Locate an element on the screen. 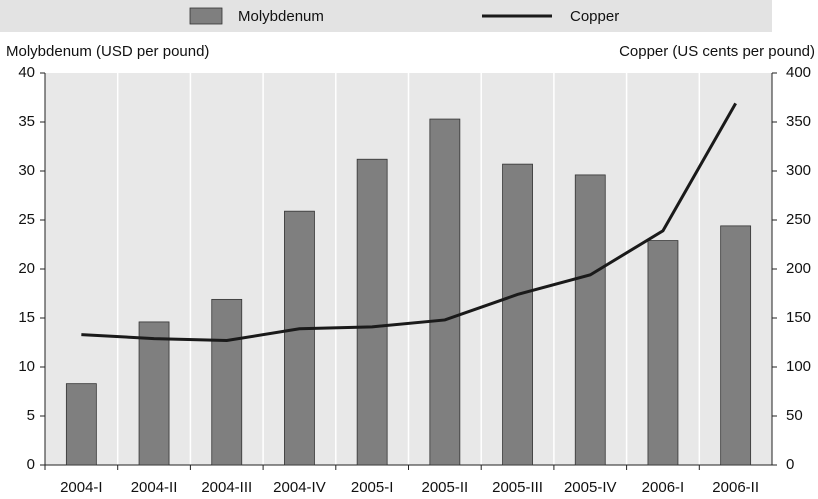  x-tick-label: 2004-II is located at coordinates (154, 487).